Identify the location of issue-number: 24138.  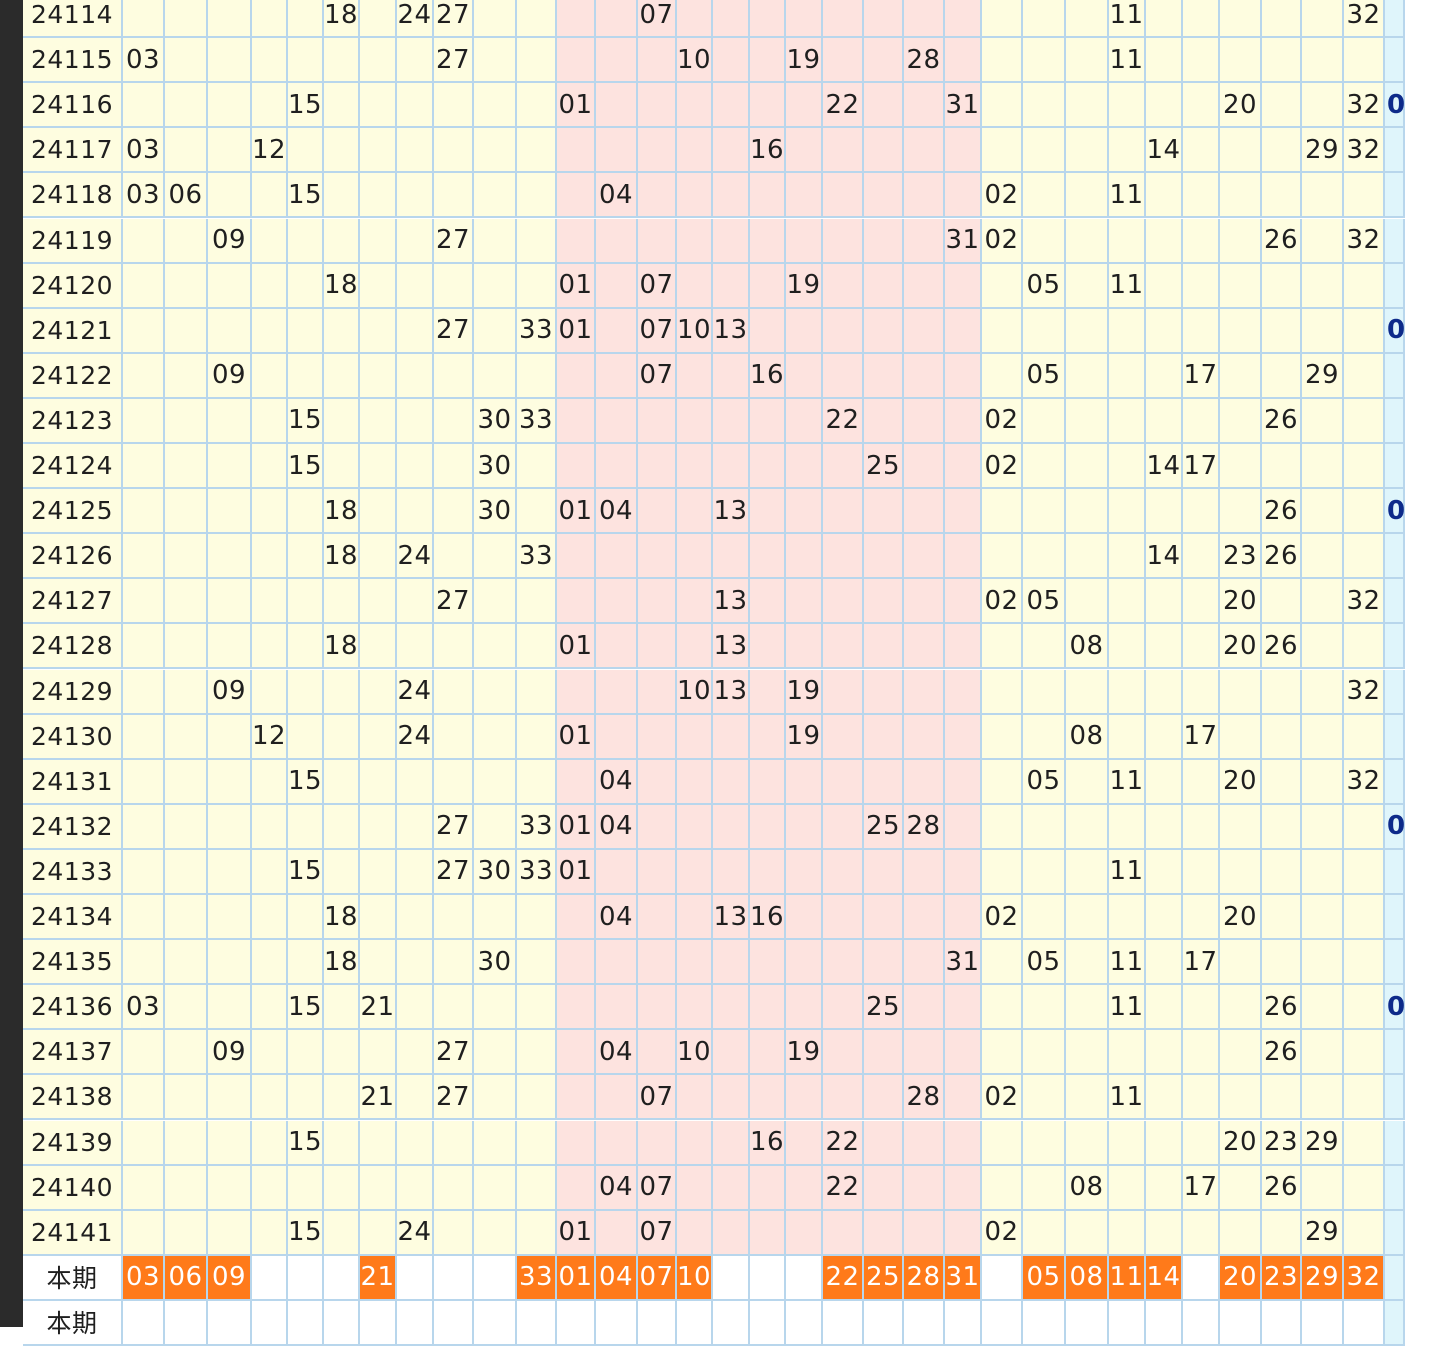
(73, 1098).